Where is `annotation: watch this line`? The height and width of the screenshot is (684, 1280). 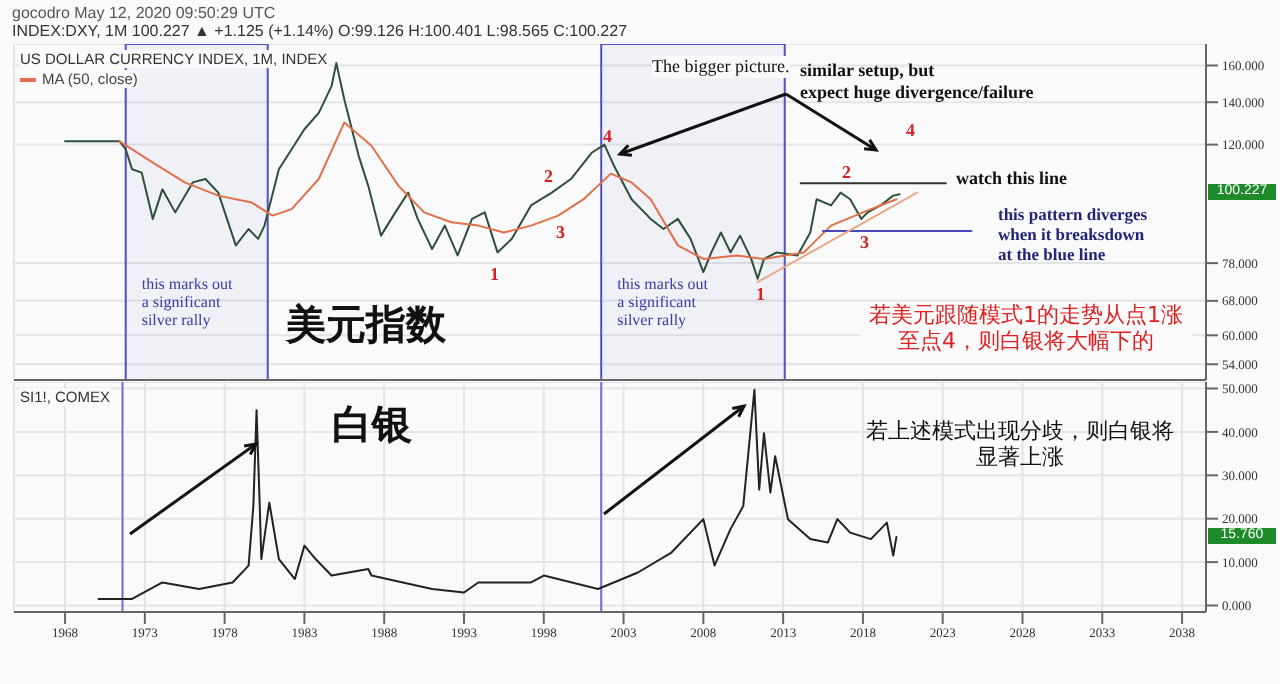 annotation: watch this line is located at coordinates (1012, 179).